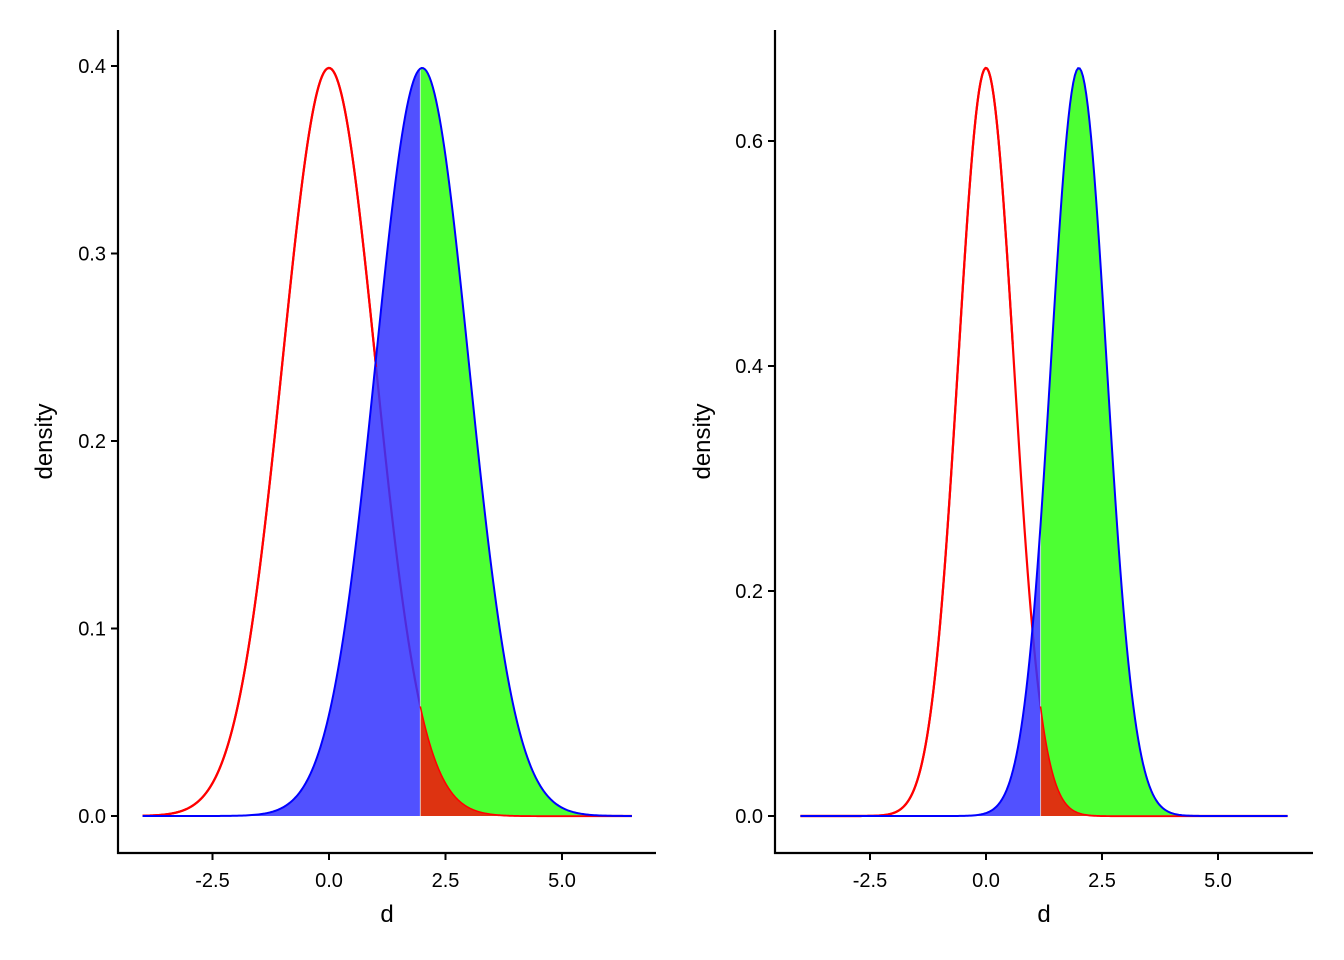 The width and height of the screenshot is (1344, 960). What do you see at coordinates (920, 670) in the screenshot?
I see `beta-region-fill` at bounding box center [920, 670].